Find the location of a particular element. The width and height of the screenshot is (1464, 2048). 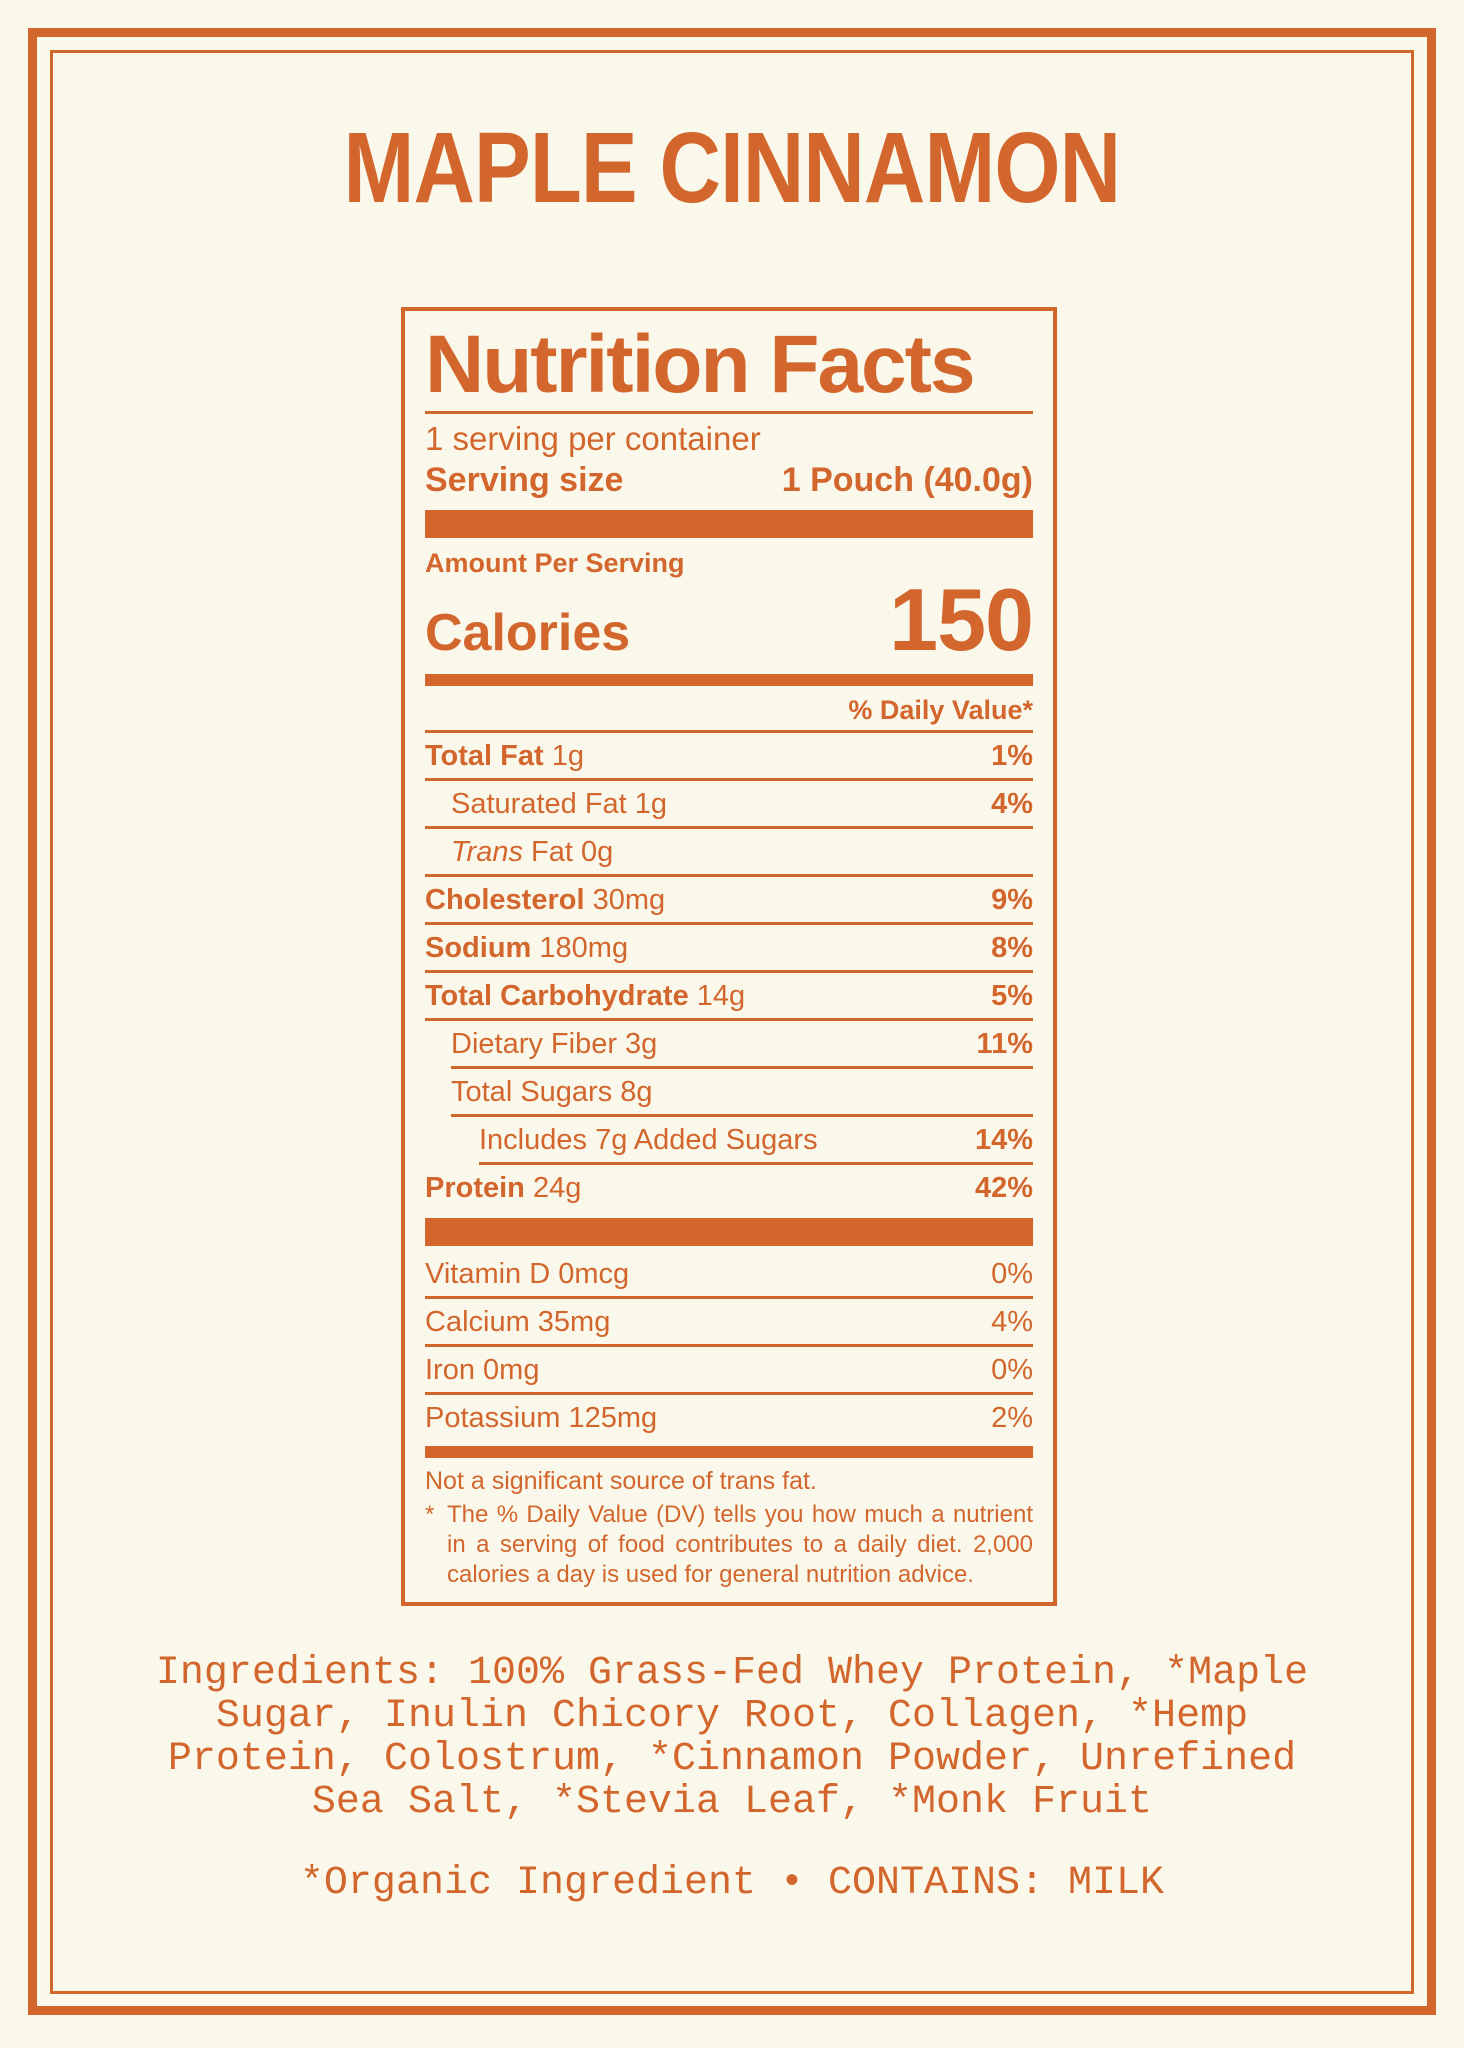

heading-divider is located at coordinates (729, 412).